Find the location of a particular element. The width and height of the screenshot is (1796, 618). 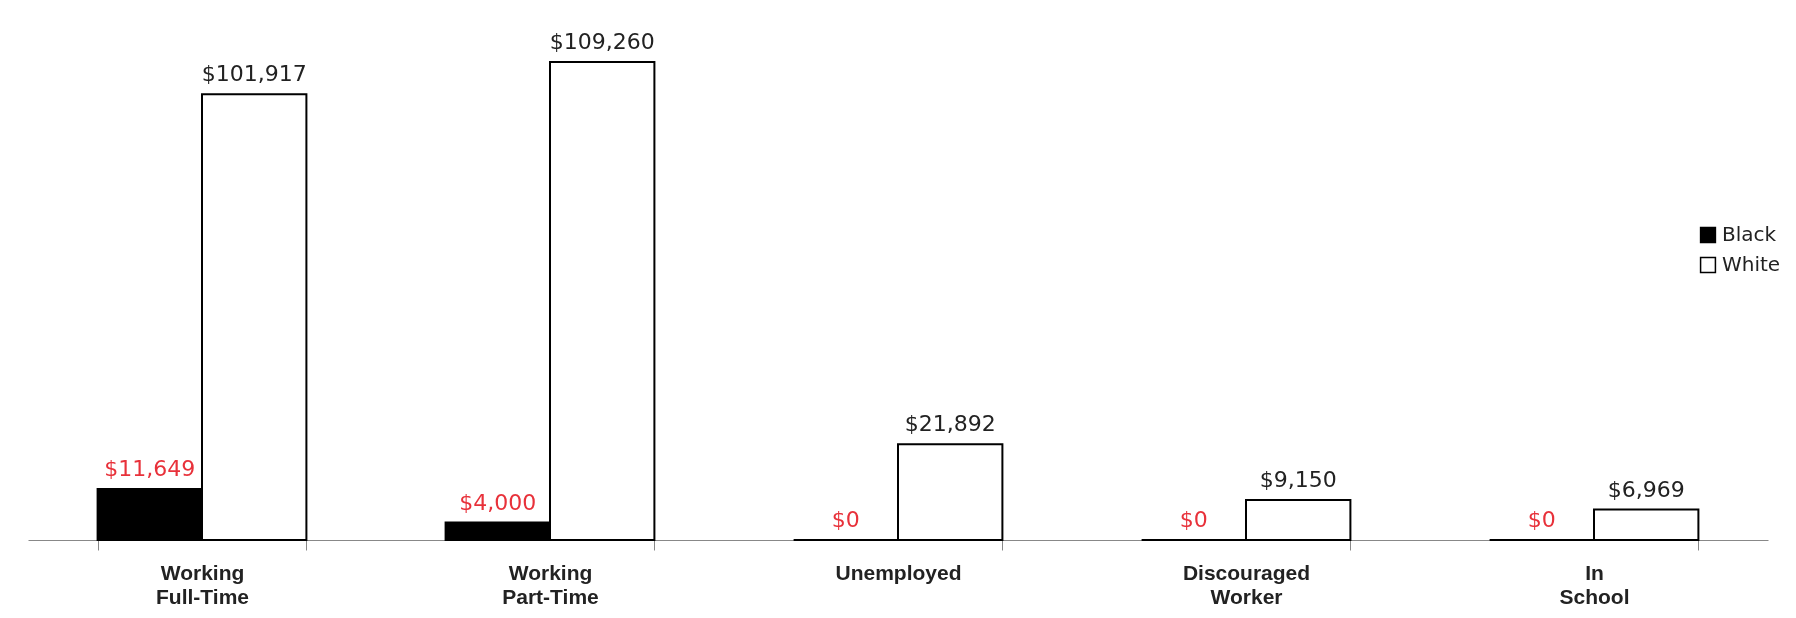

data-label: $11,649 is located at coordinates (150, 469).